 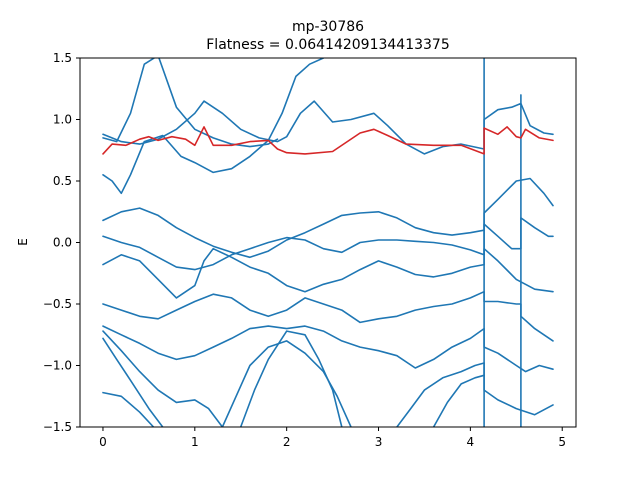 I want to click on y-tick-label-3: 0.0, so click(x=62, y=243).